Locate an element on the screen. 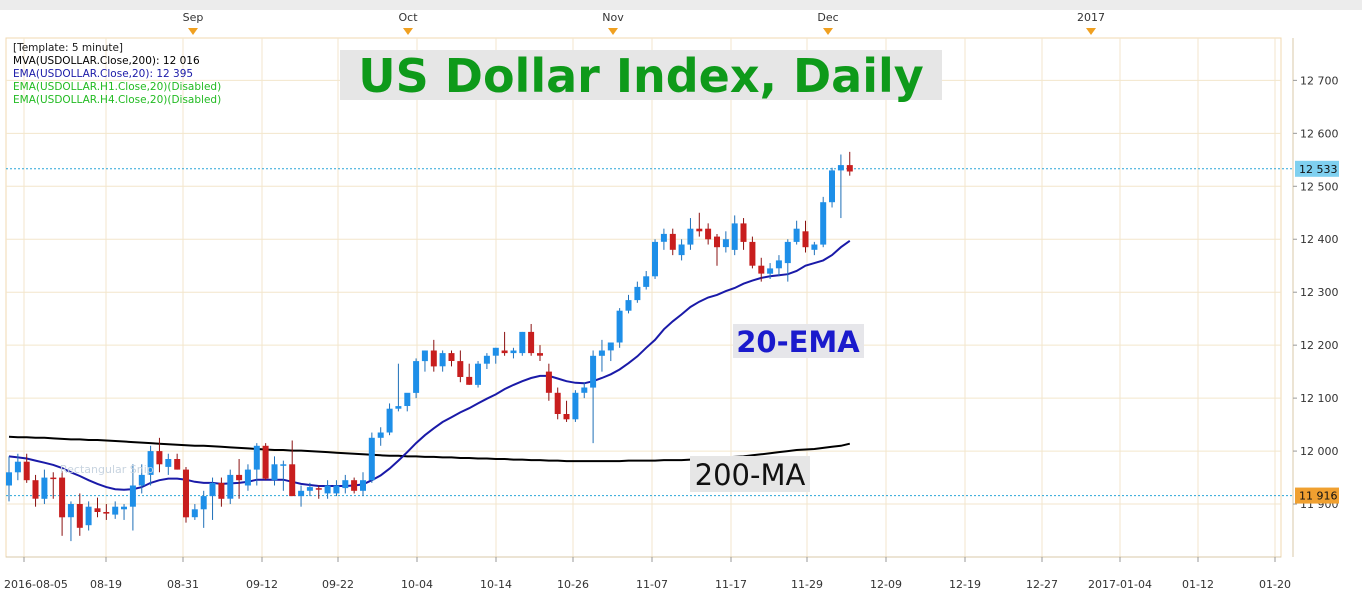 This screenshot has width=1362, height=607. x-tick-label: 10-26 is located at coordinates (573, 584).